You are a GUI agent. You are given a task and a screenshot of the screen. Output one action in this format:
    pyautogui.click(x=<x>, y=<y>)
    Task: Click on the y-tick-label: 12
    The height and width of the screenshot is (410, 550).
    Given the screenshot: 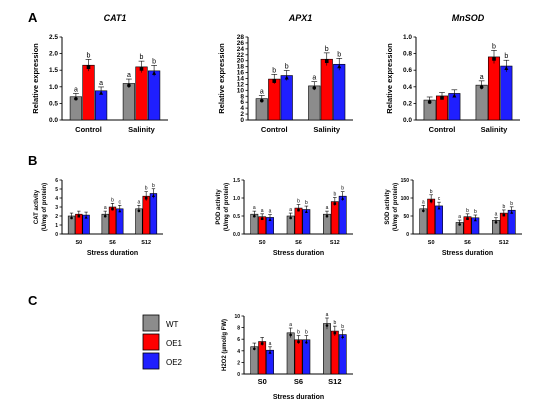 What is the action you would take?
    pyautogui.click(x=241, y=84)
    